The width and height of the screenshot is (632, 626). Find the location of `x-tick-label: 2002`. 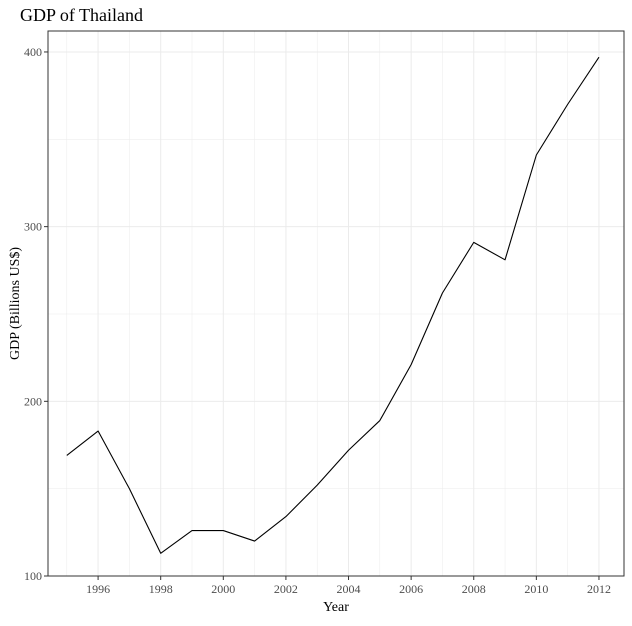

x-tick-label: 2002 is located at coordinates (286, 589).